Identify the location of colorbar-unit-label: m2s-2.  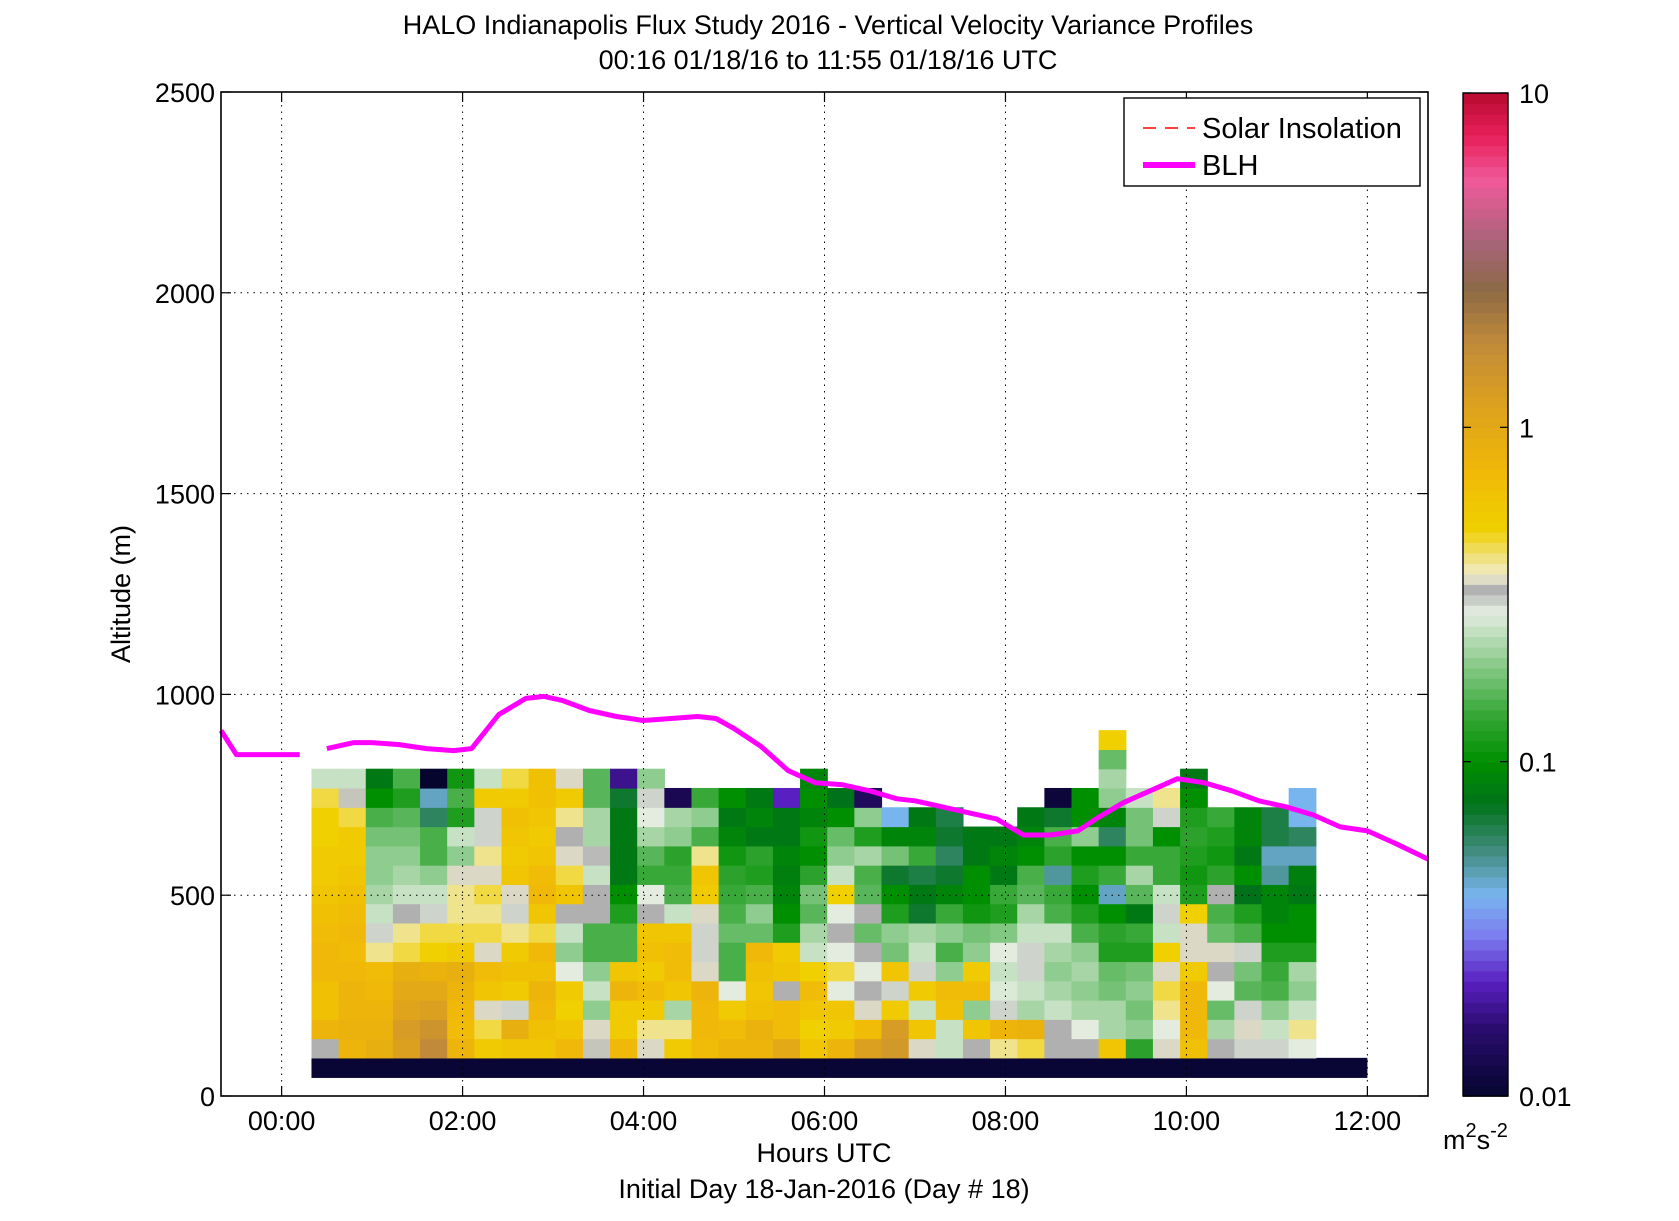
(1475, 1137).